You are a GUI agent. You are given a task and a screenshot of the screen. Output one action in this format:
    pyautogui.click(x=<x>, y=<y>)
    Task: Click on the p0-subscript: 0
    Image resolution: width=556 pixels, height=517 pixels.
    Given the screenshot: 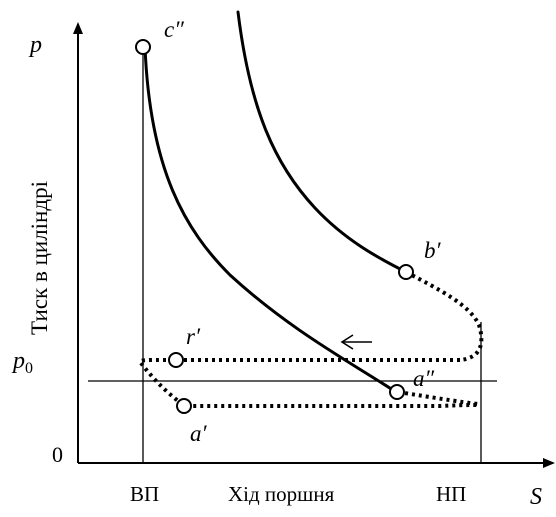 What is the action you would take?
    pyautogui.click(x=29, y=368)
    